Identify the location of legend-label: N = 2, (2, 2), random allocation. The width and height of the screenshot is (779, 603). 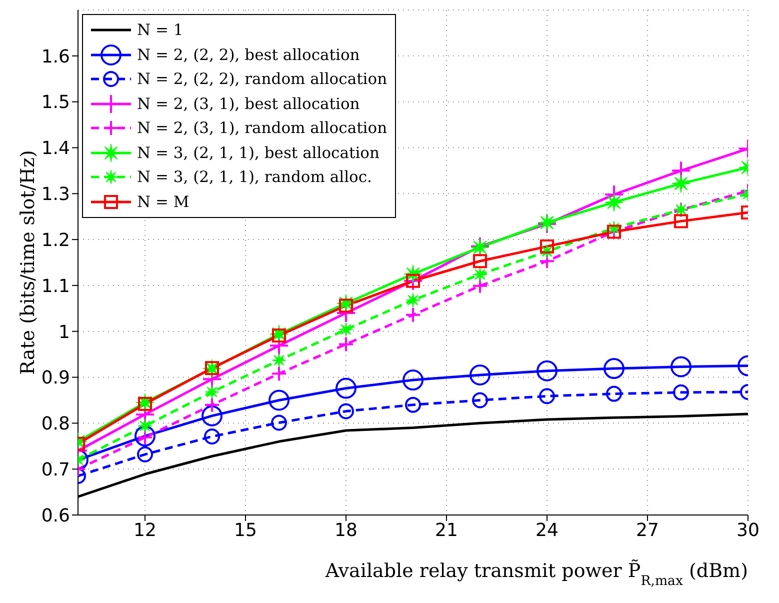
(262, 79).